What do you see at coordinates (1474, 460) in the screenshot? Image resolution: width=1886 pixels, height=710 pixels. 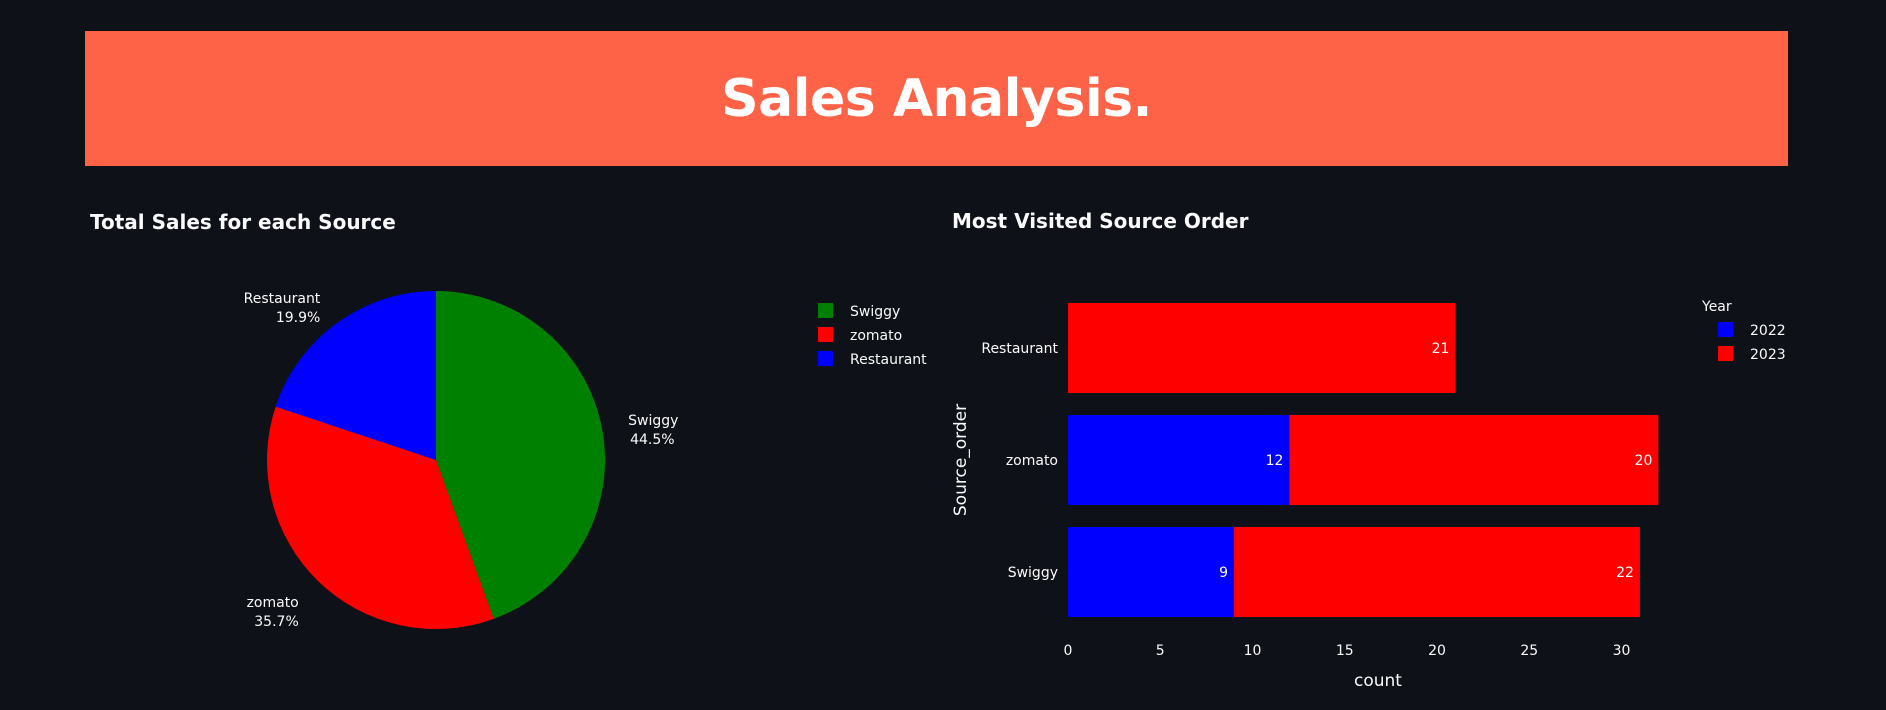 I see `bar-zomato-2023` at bounding box center [1474, 460].